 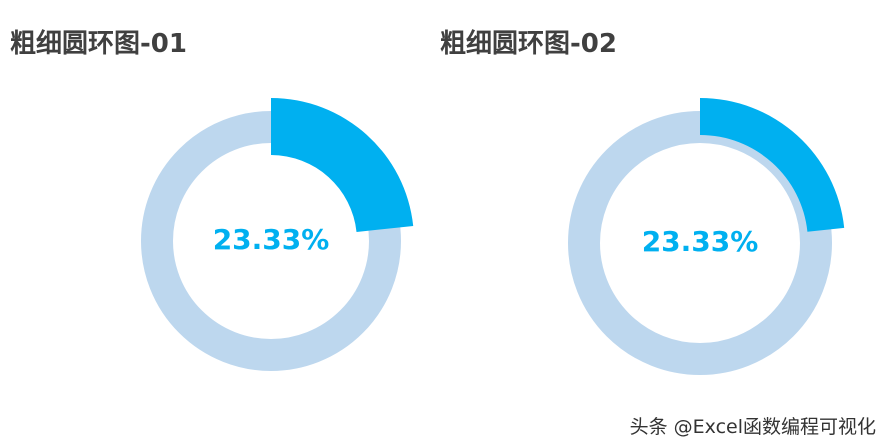 I want to click on chart-title: 粗细圆环图-02, so click(x=528, y=43).